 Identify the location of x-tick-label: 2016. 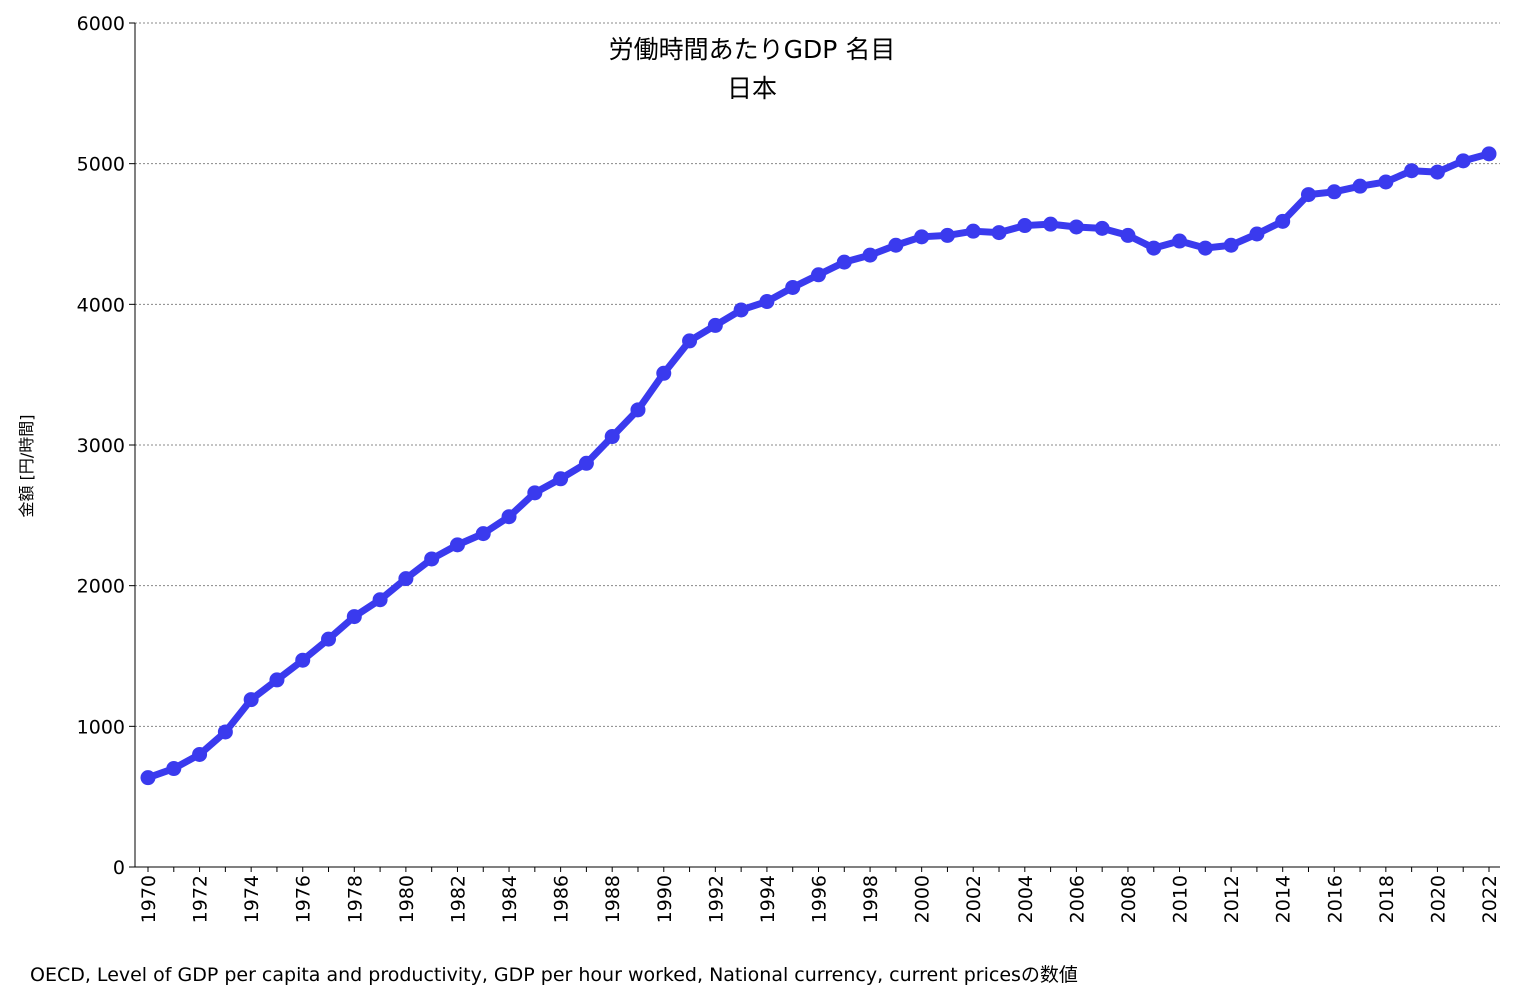
(1335, 899).